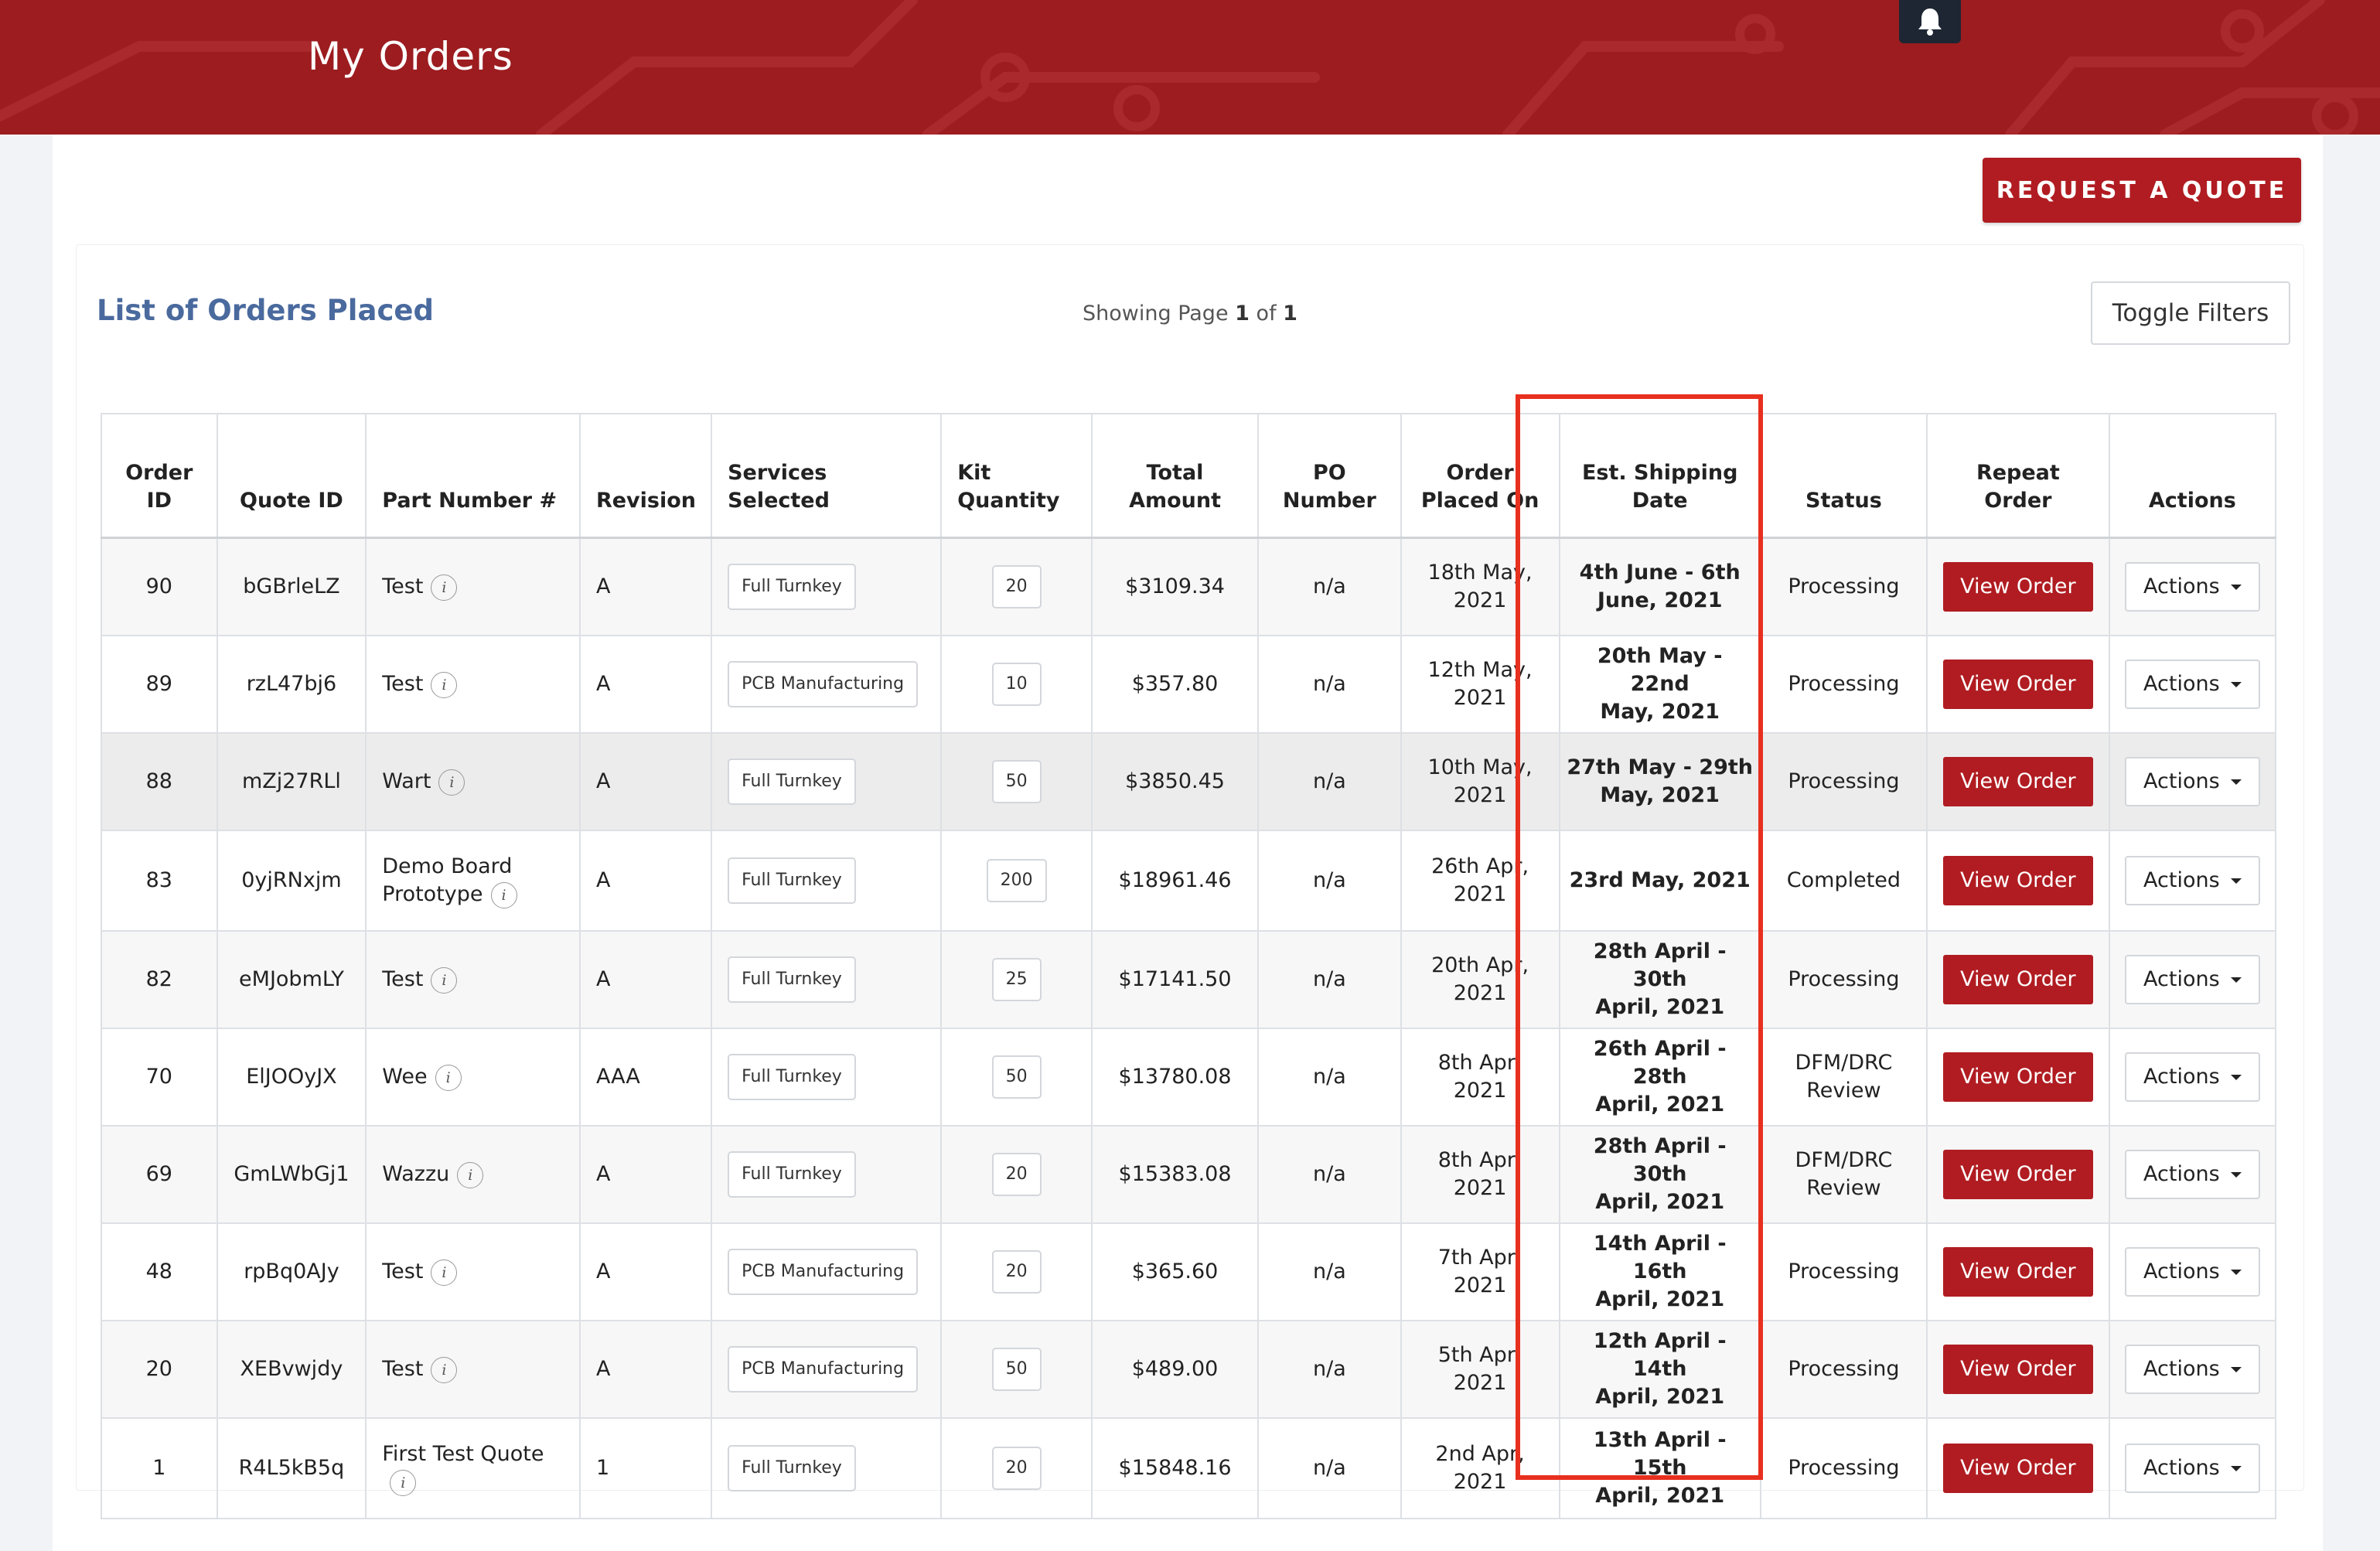  I want to click on actions-cell: Actions, so click(2192, 586).